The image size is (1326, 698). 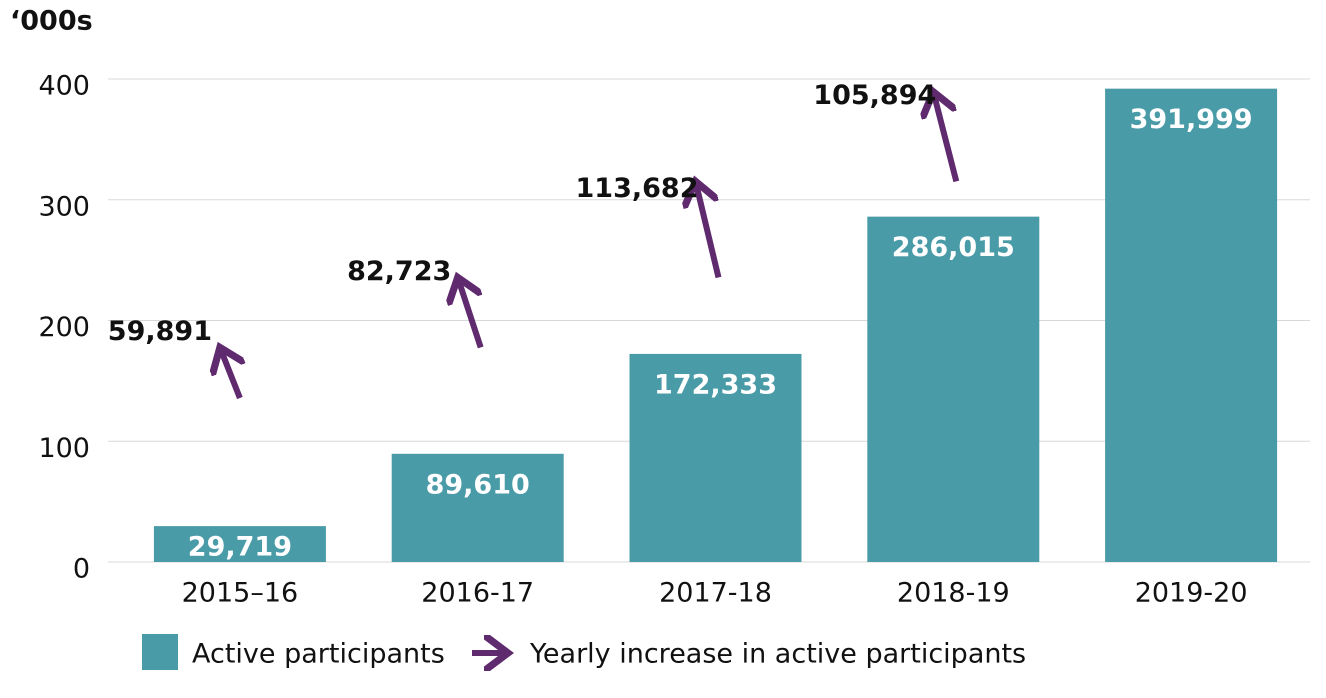 I want to click on bar-value-label: 29,719, so click(x=240, y=547).